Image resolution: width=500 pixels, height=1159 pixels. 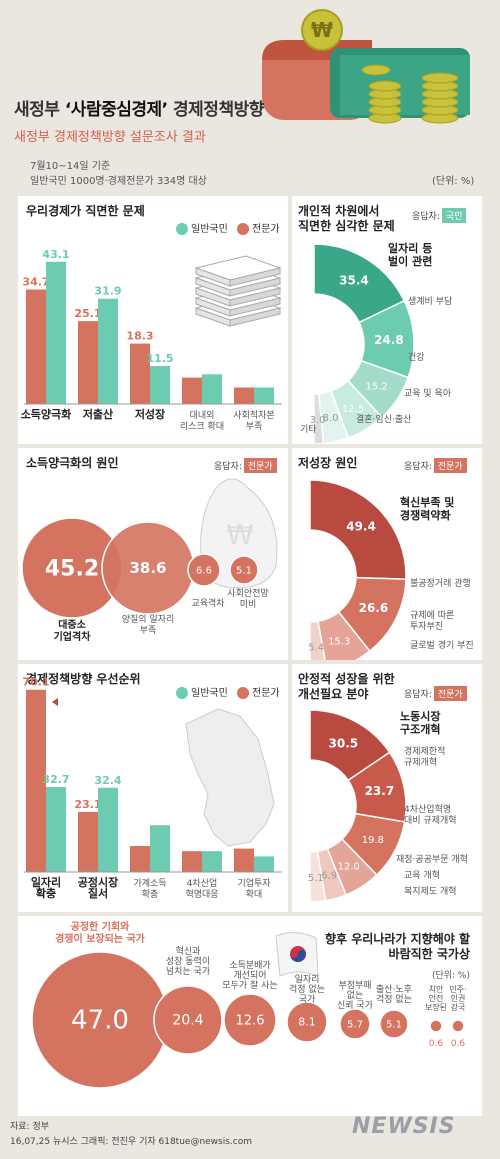 I want to click on bar-value-label: 32.4, so click(x=107, y=780).